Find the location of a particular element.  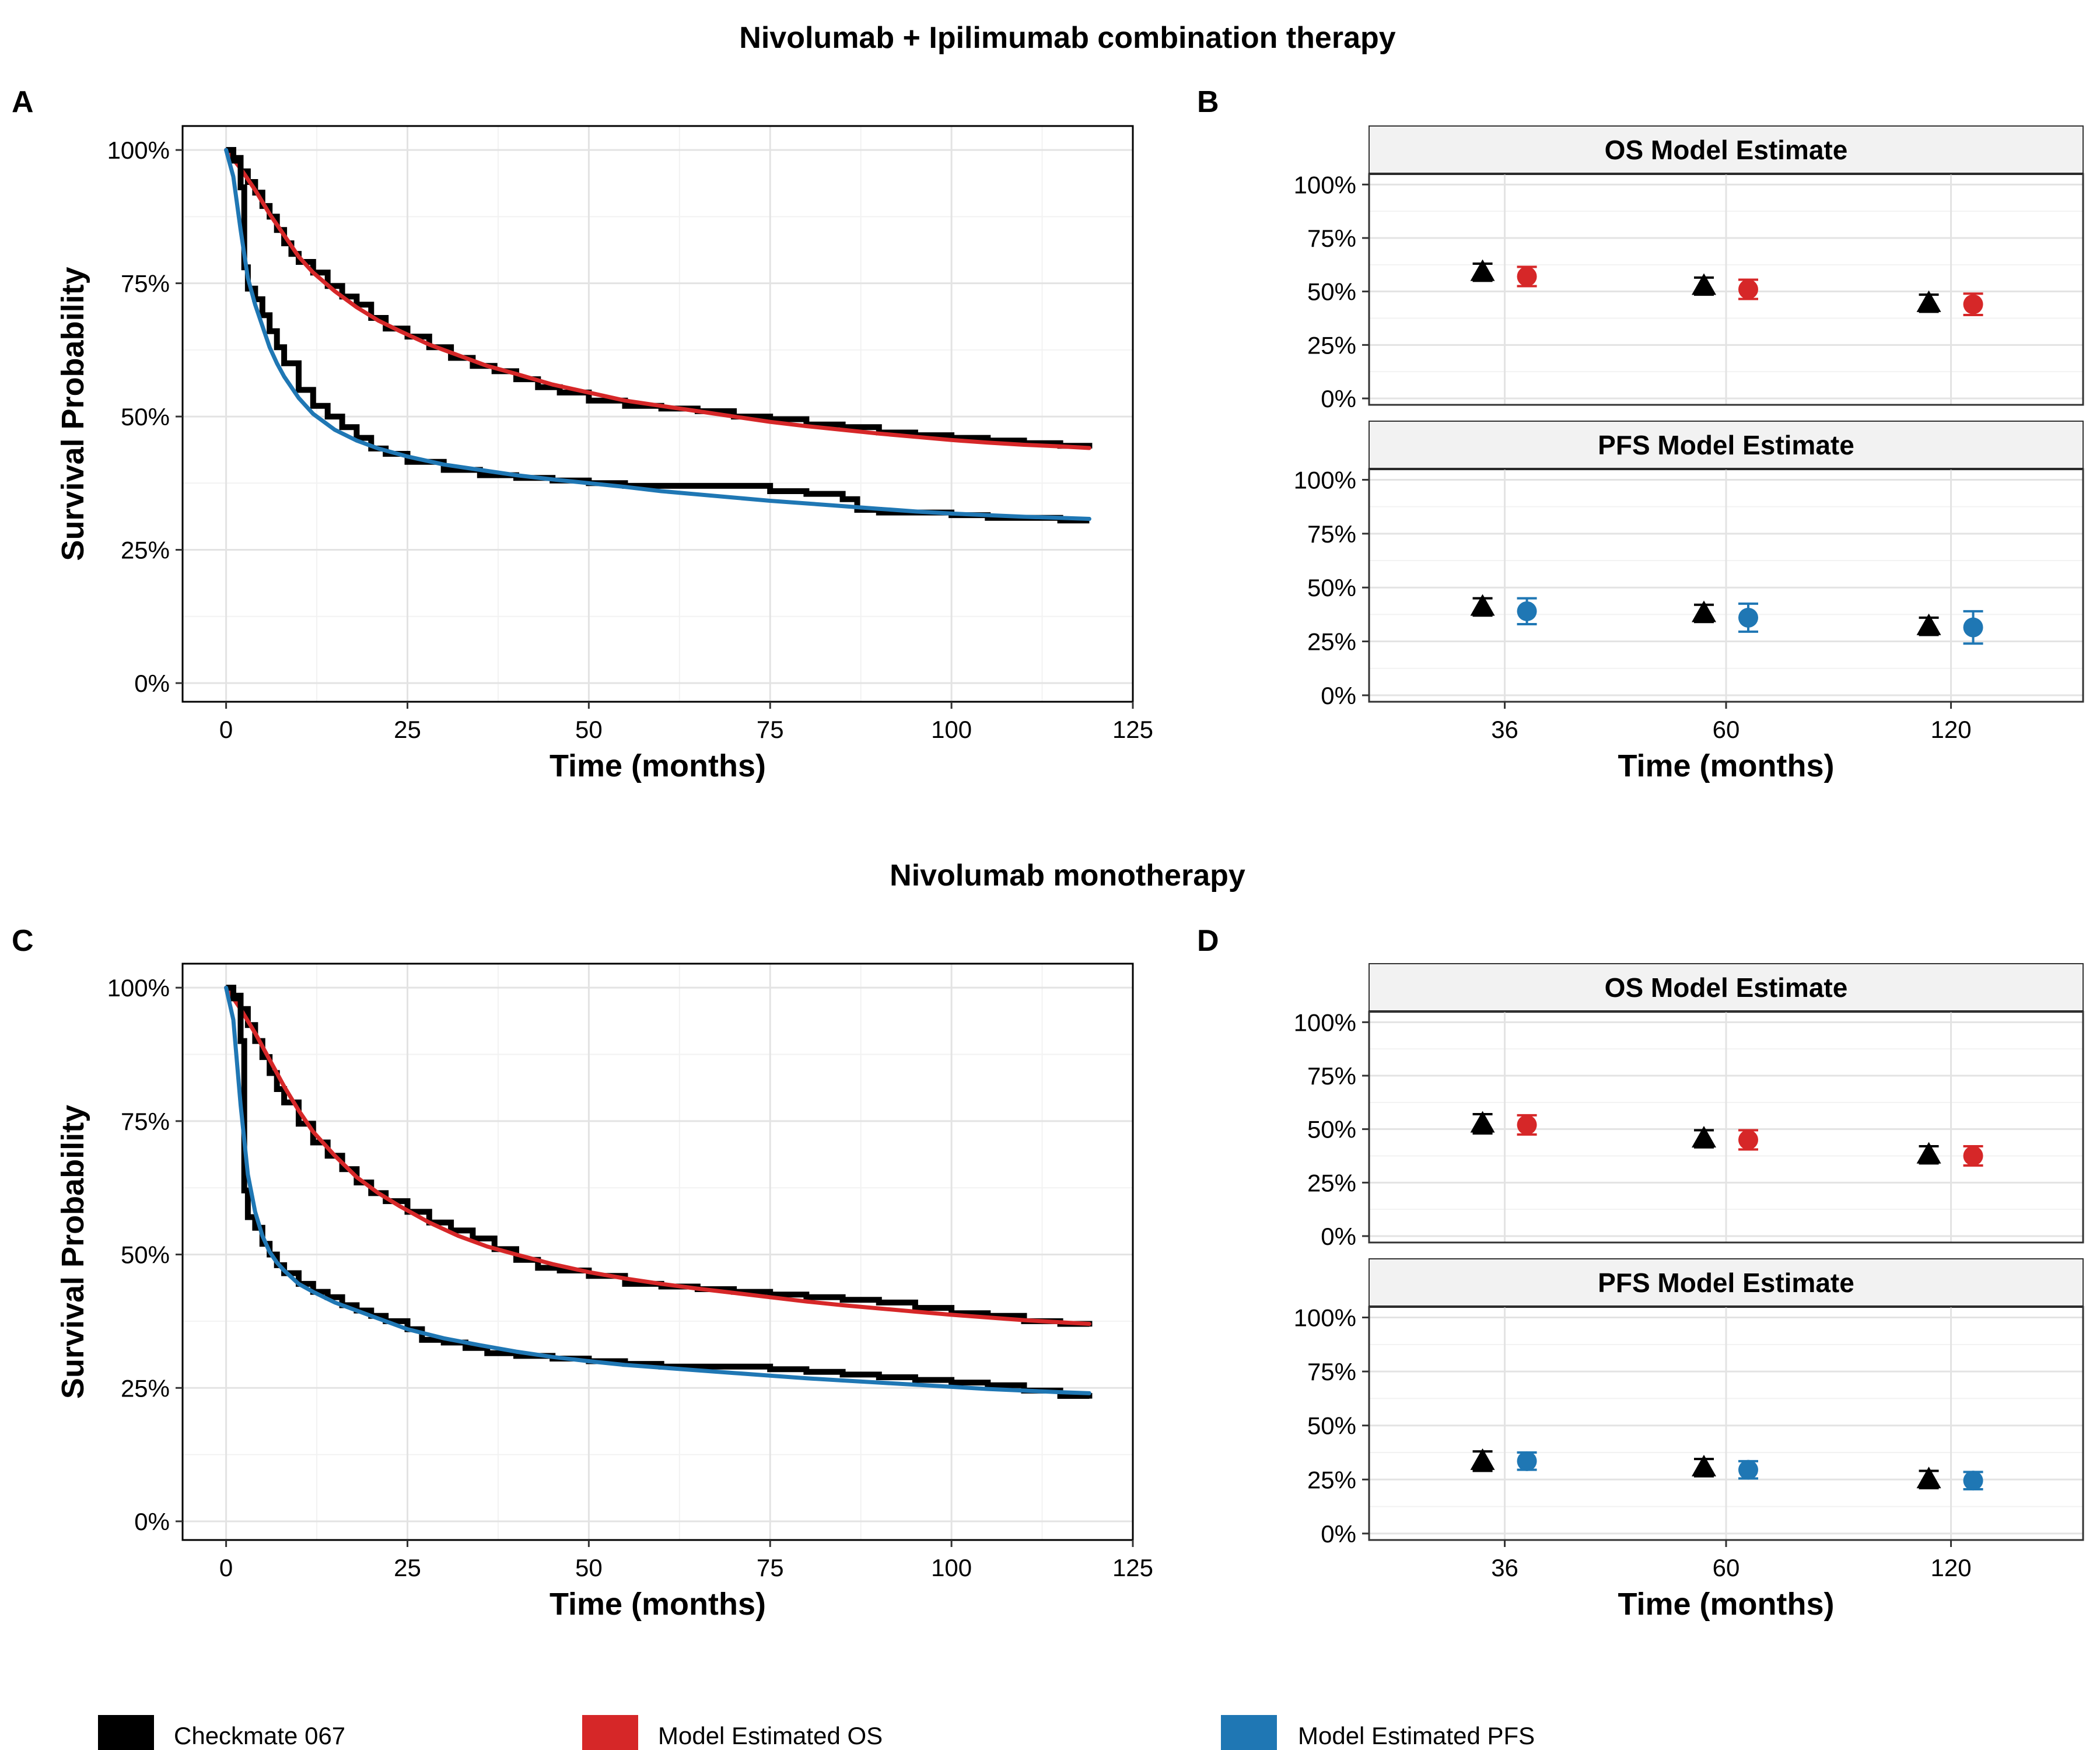

legend-label-pfs: Model Estimated PFS is located at coordinates (1416, 1735).